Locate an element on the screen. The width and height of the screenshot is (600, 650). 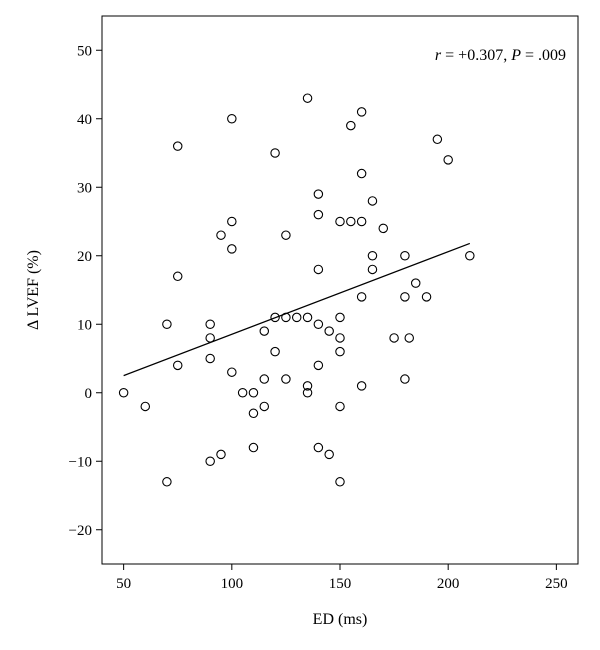
x-axis-title: ED (ms) is located at coordinates (340, 619).